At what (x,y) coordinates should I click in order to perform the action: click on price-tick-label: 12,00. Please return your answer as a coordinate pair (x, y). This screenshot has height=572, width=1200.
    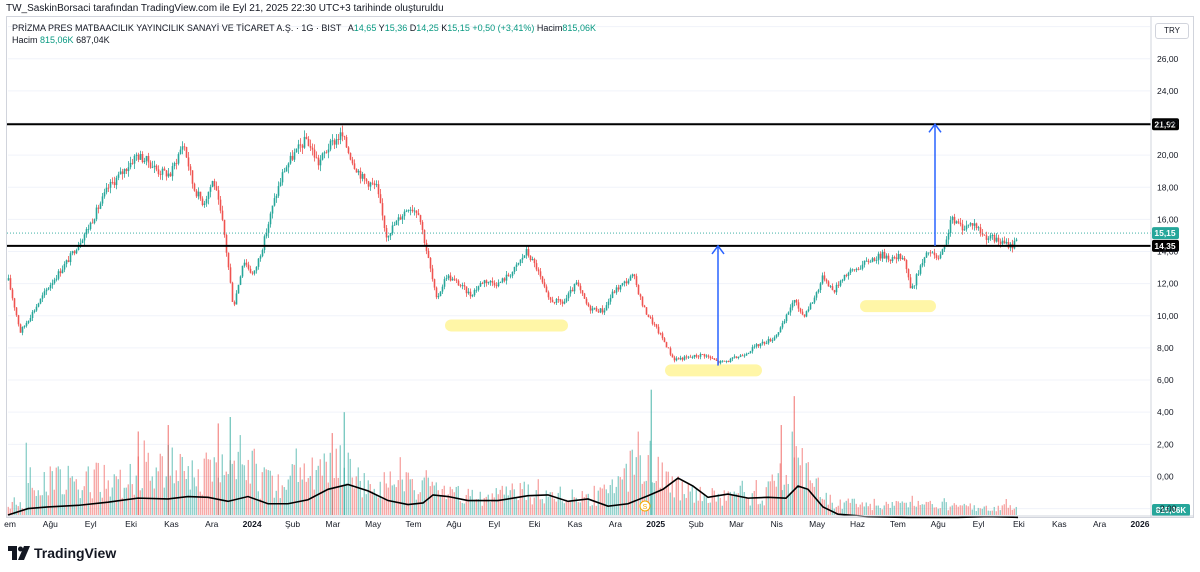
    Looking at the image, I should click on (1168, 284).